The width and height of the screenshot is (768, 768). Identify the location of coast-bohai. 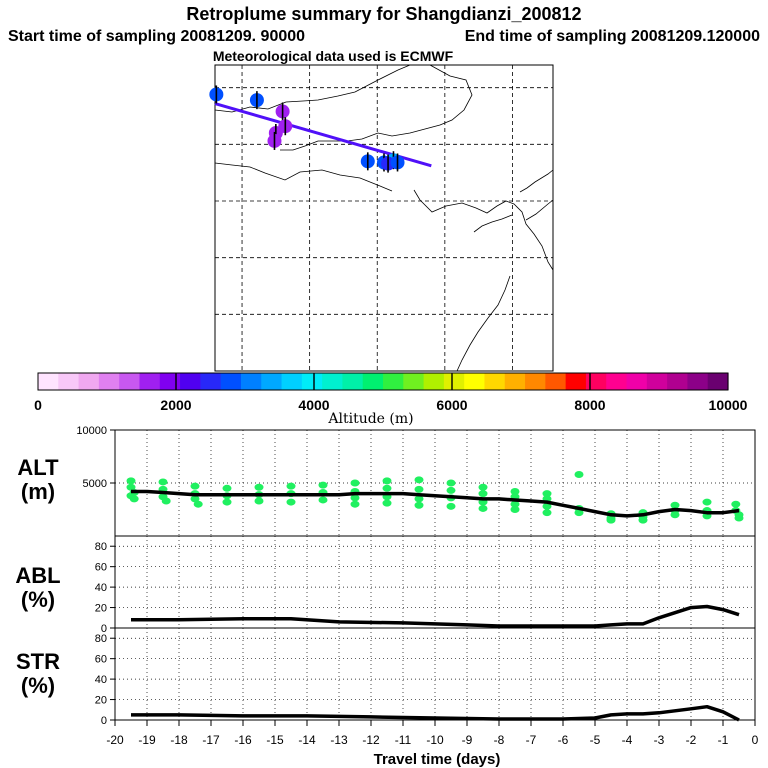
(536, 181).